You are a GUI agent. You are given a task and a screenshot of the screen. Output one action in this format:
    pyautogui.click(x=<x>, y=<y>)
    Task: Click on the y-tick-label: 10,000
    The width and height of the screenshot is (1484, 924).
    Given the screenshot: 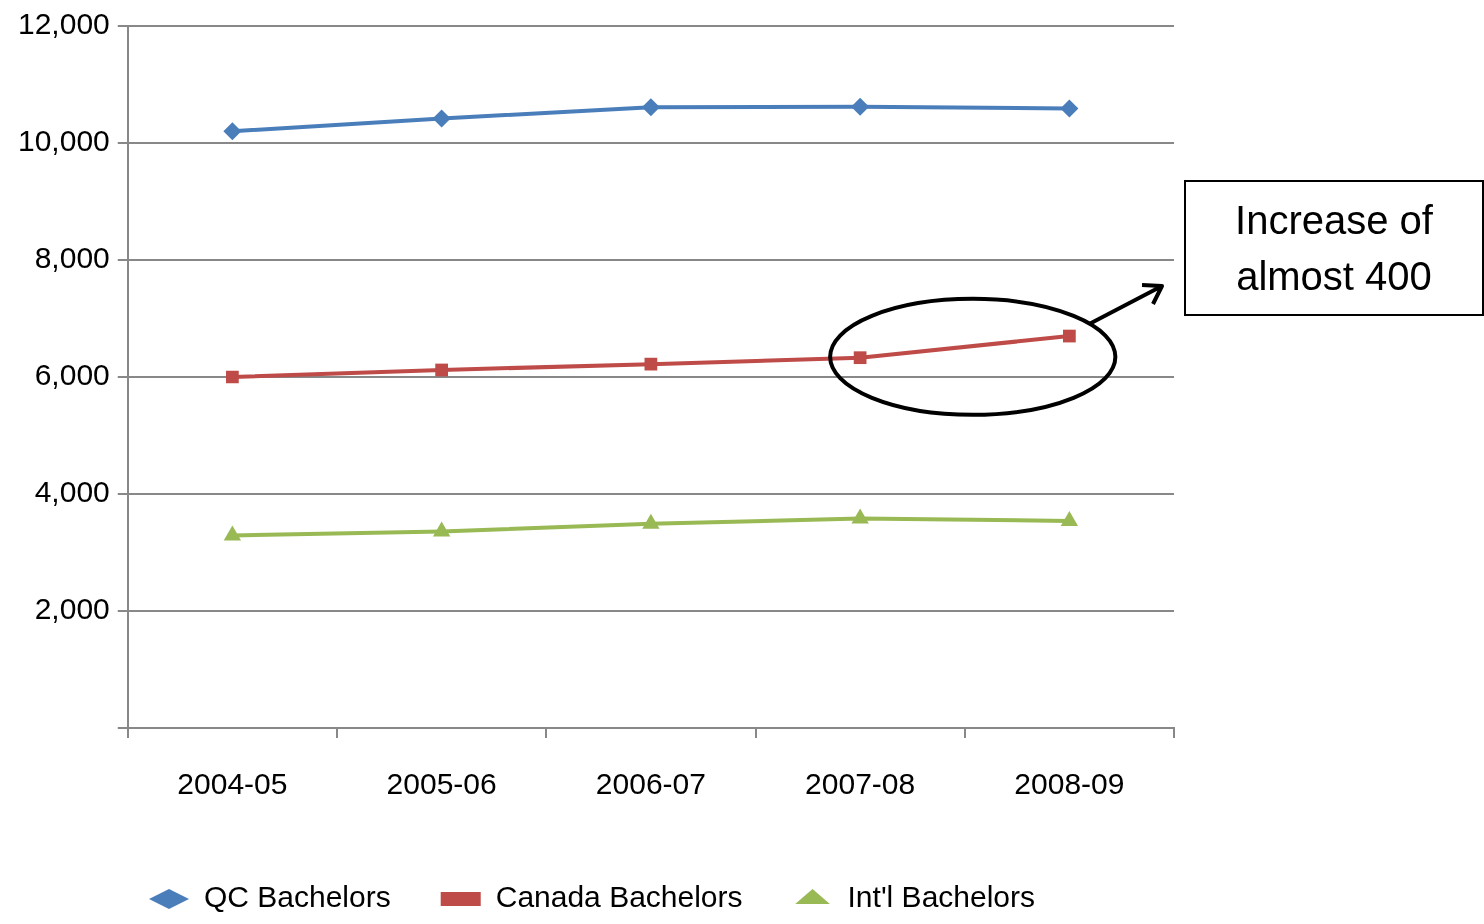 What is the action you would take?
    pyautogui.click(x=63, y=141)
    